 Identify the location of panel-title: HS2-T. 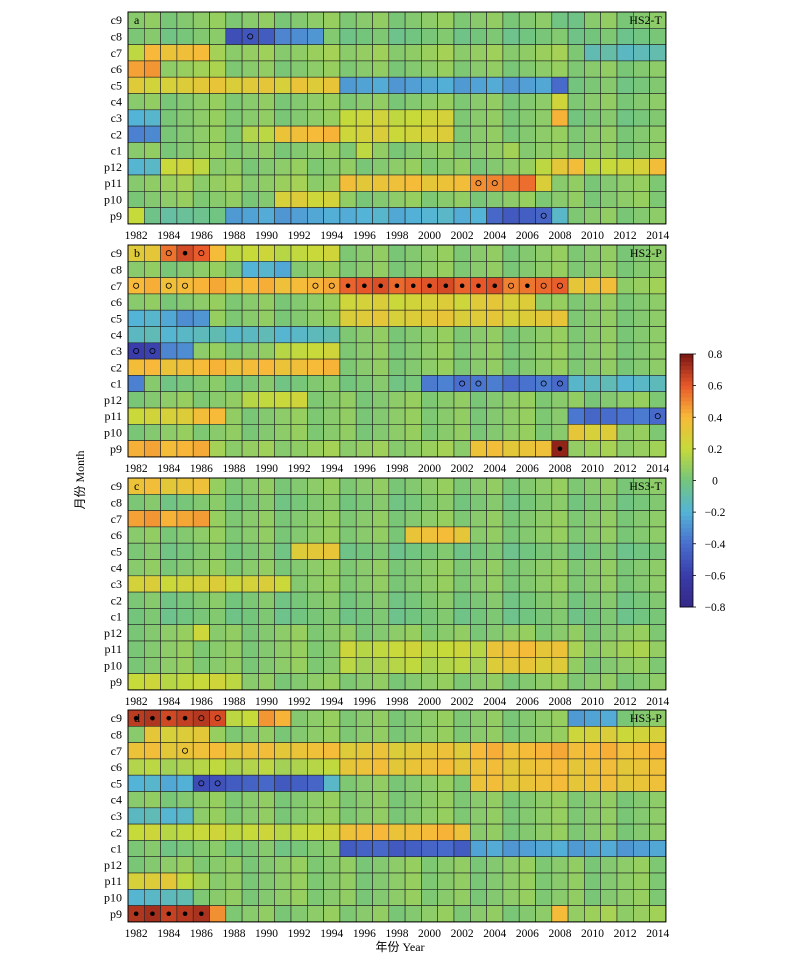
(645, 20).